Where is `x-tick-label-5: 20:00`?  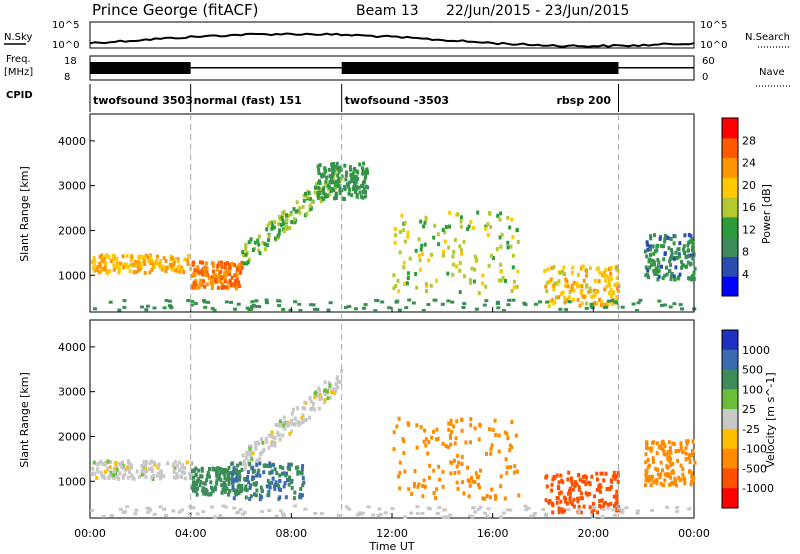 x-tick-label-5: 20:00 is located at coordinates (593, 533).